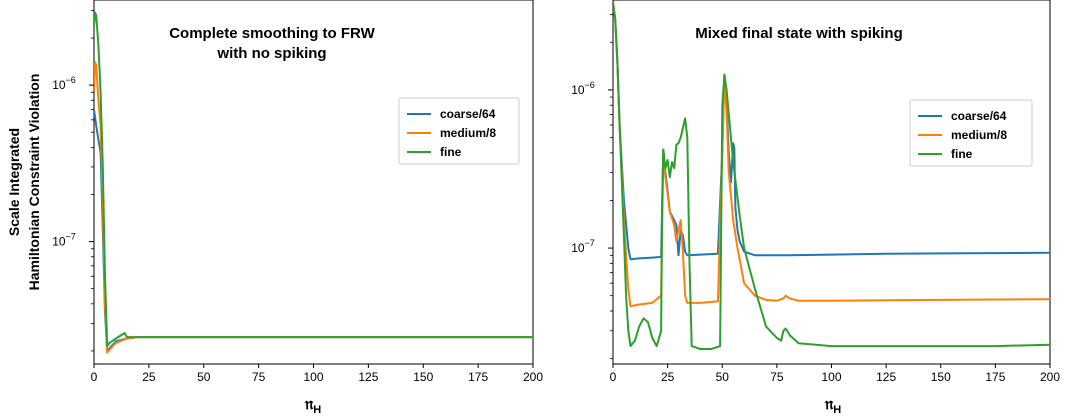  Describe the element at coordinates (583, 246) in the screenshot. I see `right-y-tick-label: 10⁻⁷` at that location.